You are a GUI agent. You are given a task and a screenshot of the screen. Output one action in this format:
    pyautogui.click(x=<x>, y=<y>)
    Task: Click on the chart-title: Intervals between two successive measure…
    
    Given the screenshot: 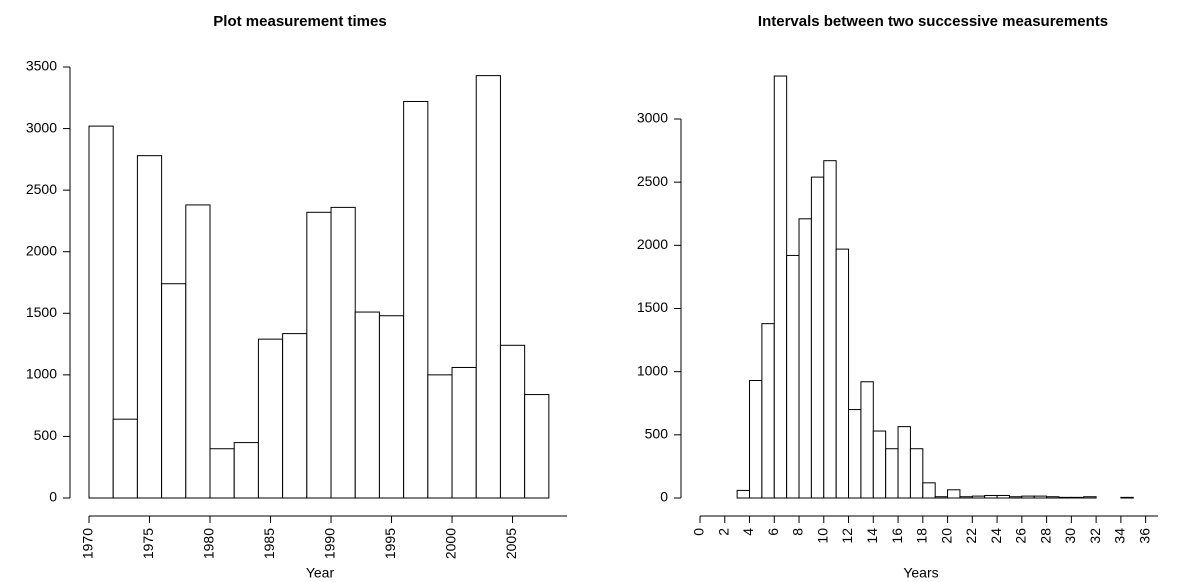 What is the action you would take?
    pyautogui.click(x=933, y=21)
    